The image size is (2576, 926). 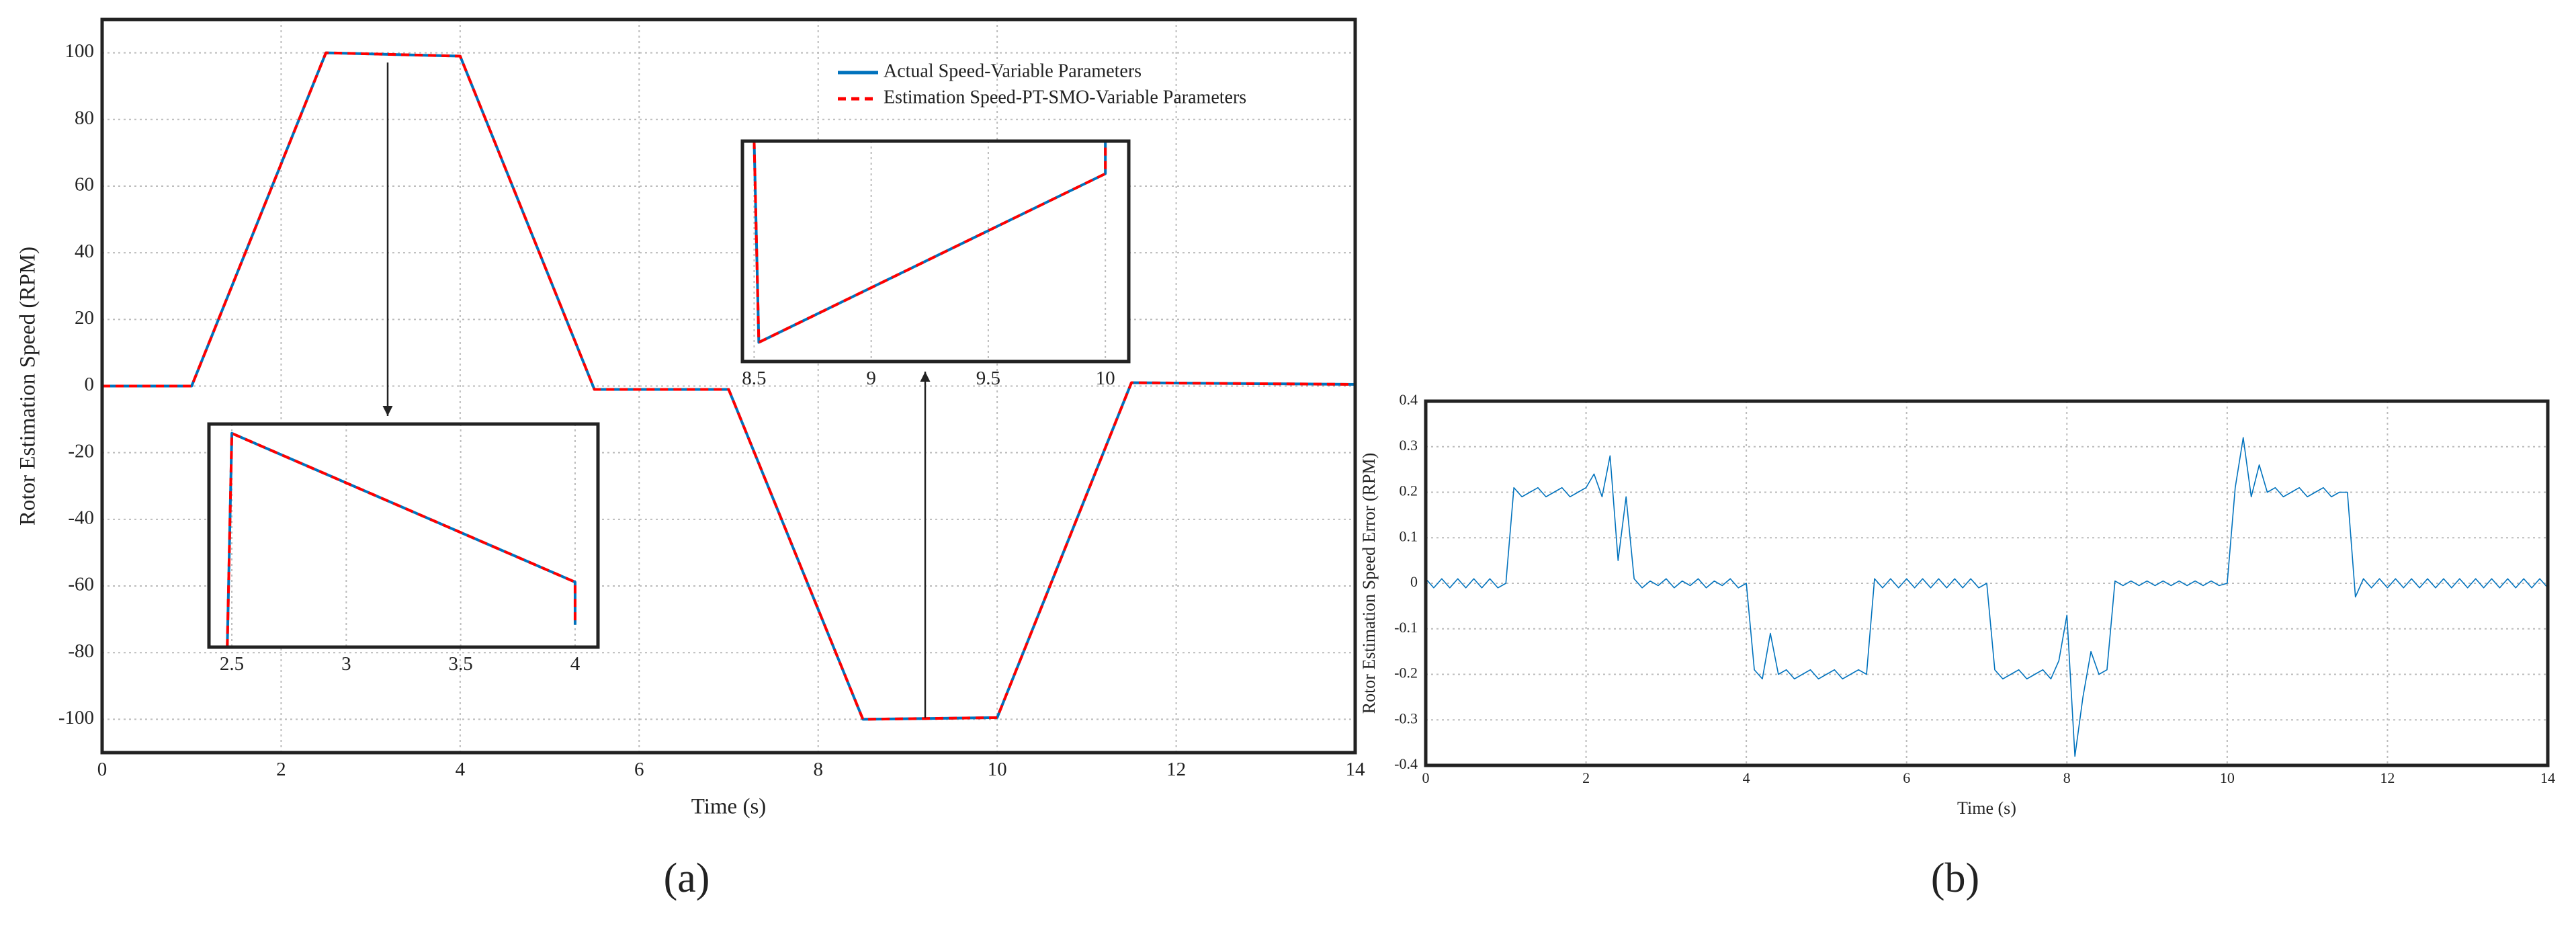 I want to click on y-tick-label: -40, so click(x=81, y=518).